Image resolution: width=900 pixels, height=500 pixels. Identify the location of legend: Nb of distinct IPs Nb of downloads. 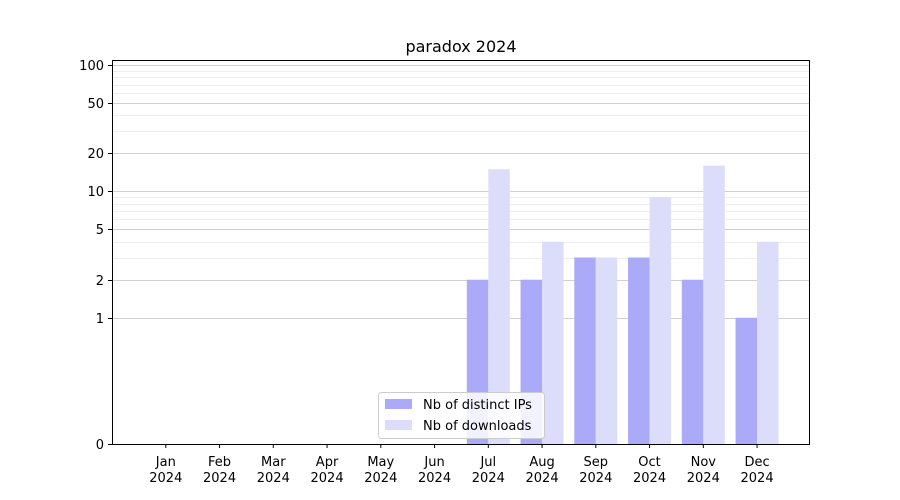
(461, 415).